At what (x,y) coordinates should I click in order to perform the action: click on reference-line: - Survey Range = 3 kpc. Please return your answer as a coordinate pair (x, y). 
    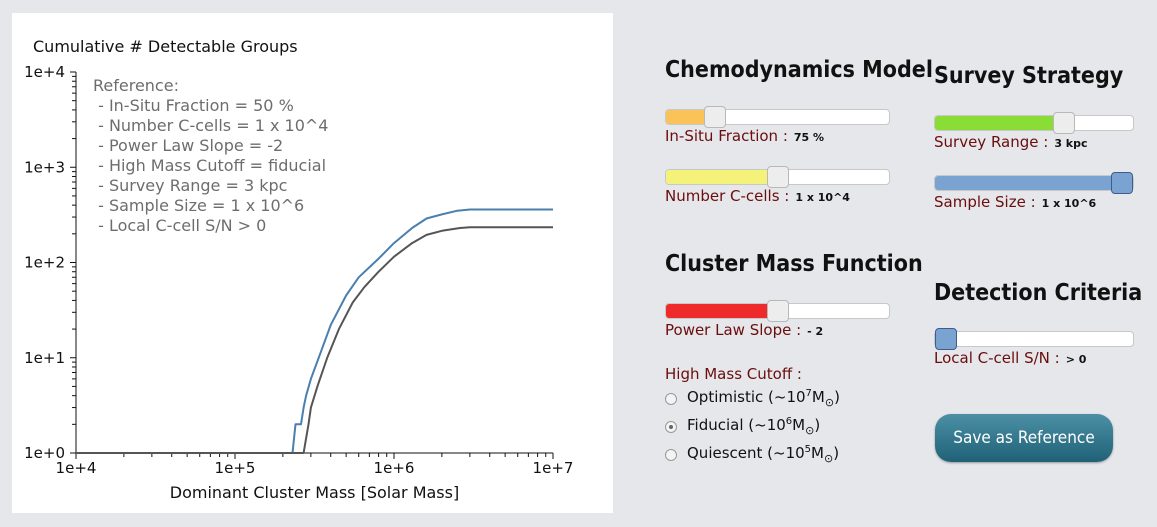
    Looking at the image, I should click on (190, 185).